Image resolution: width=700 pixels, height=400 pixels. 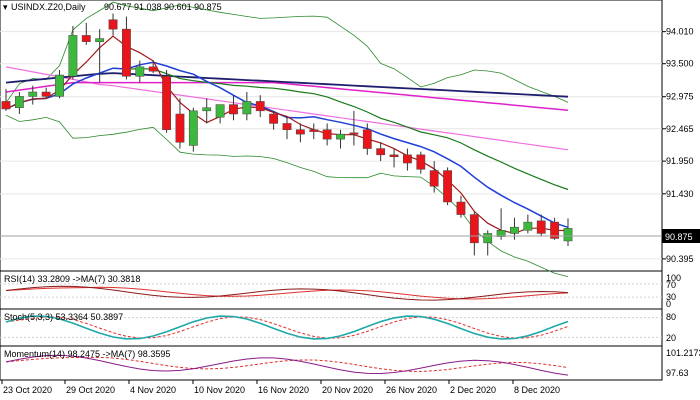 I want to click on momentum-line, so click(x=287, y=365).